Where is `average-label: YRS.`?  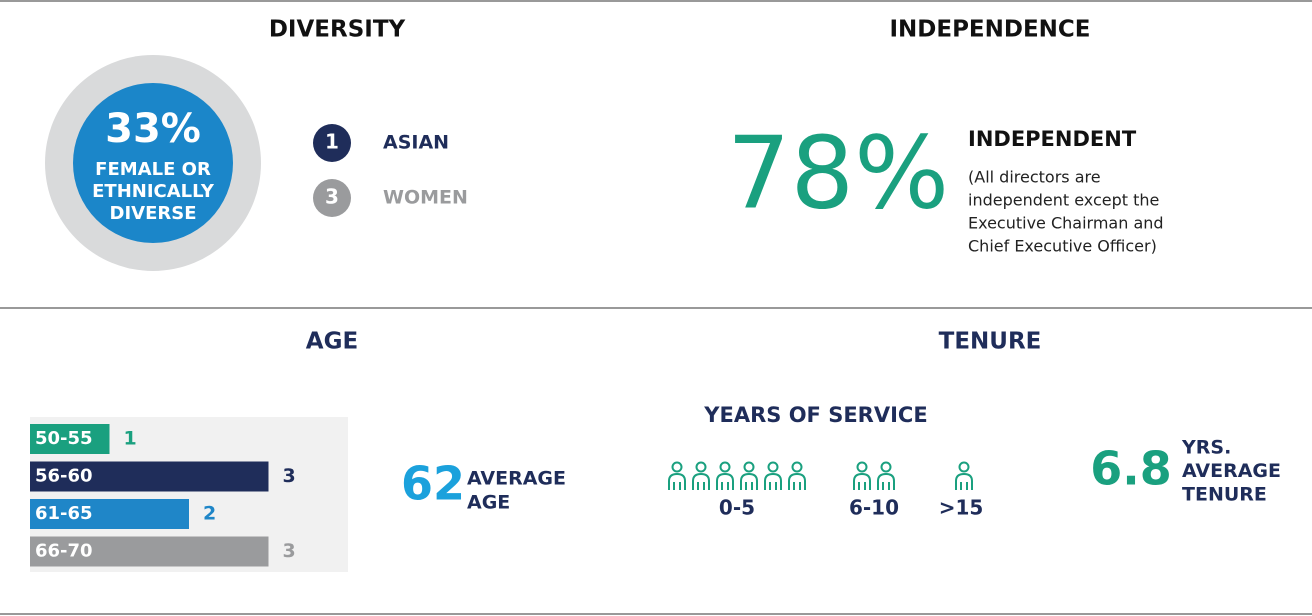
average-label: YRS. is located at coordinates (1206, 448).